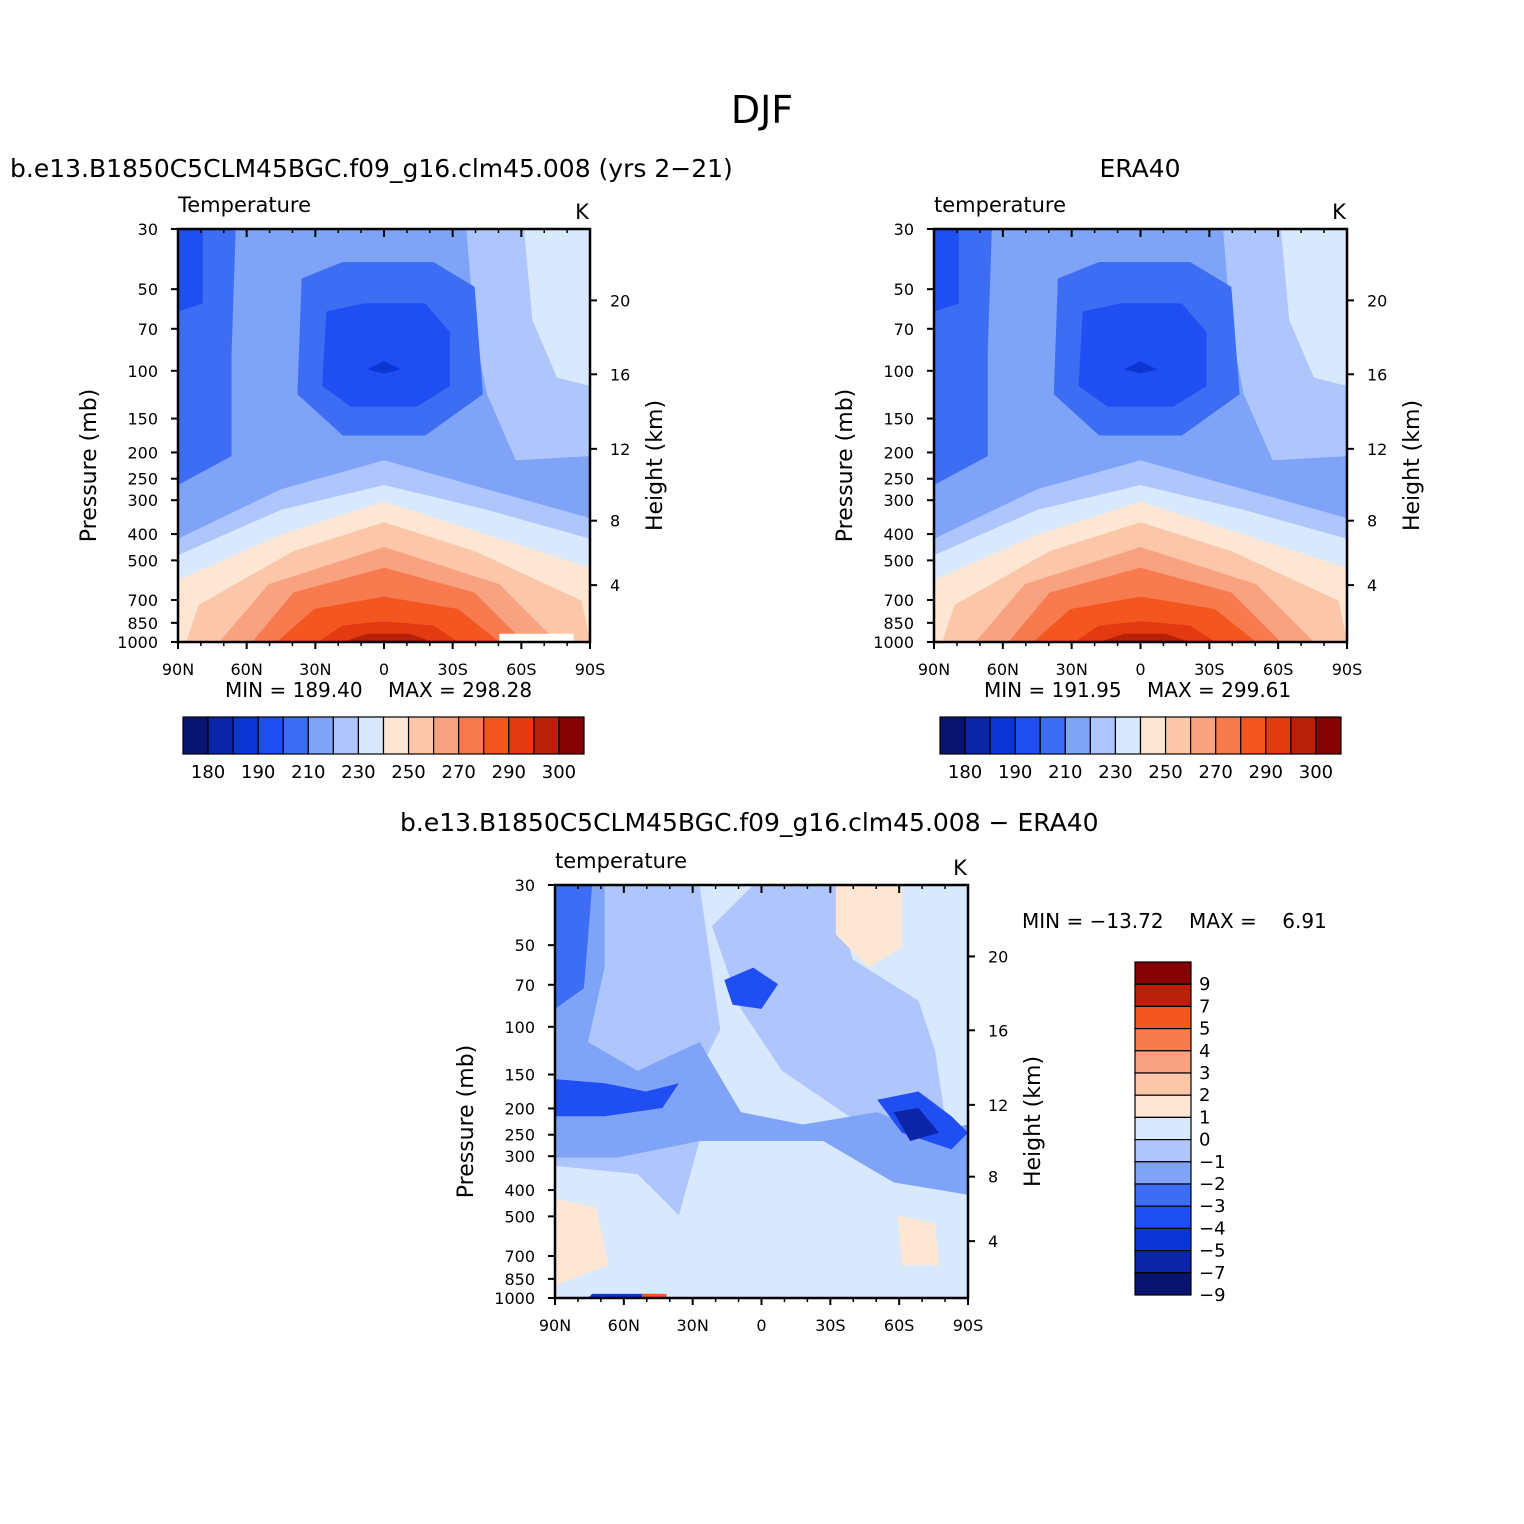 The height and width of the screenshot is (1524, 1524). Describe the element at coordinates (536, 637) in the screenshot. I see `field-missing-surface` at that location.